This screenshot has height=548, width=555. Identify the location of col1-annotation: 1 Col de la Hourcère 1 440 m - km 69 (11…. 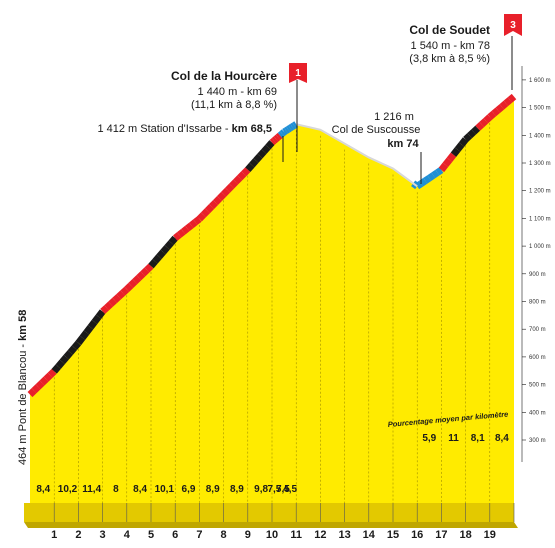
(239, 107).